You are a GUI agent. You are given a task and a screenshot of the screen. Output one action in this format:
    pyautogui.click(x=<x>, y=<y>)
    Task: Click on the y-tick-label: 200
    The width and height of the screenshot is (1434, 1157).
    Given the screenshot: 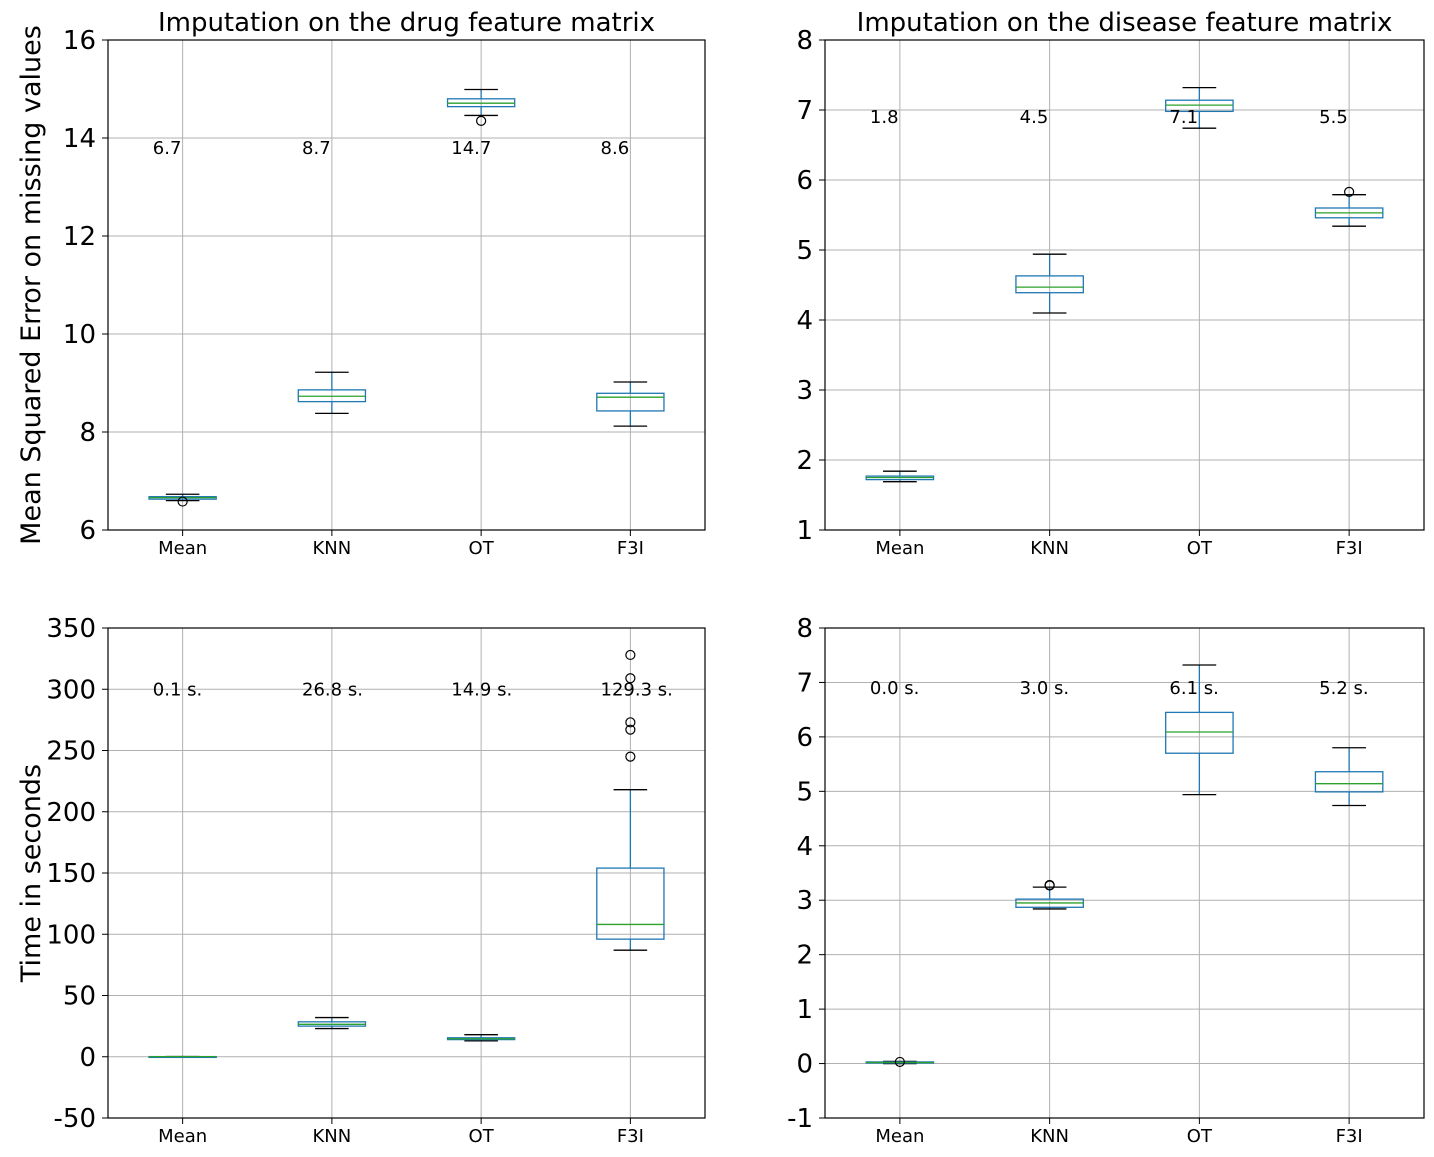 What is the action you would take?
    pyautogui.click(x=71, y=813)
    